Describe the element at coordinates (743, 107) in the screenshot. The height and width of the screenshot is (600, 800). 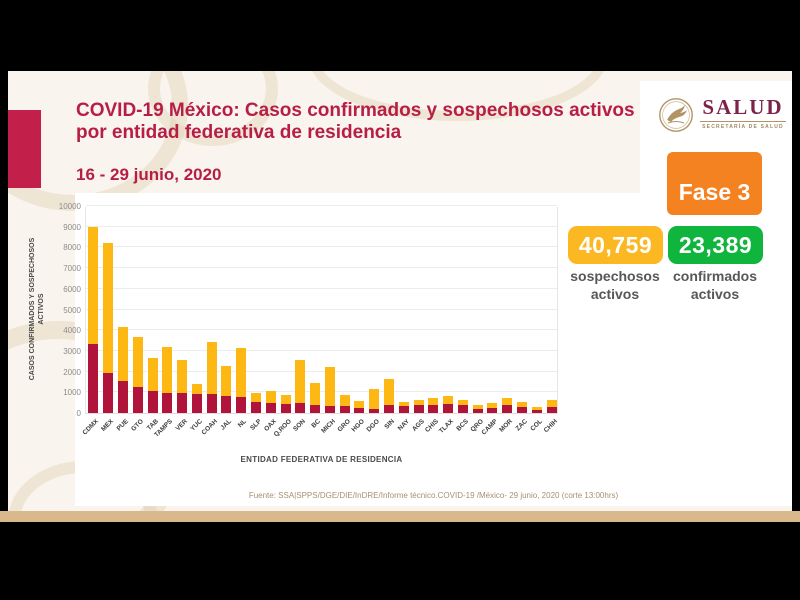
I see `logo-wordmark: SALUD` at that location.